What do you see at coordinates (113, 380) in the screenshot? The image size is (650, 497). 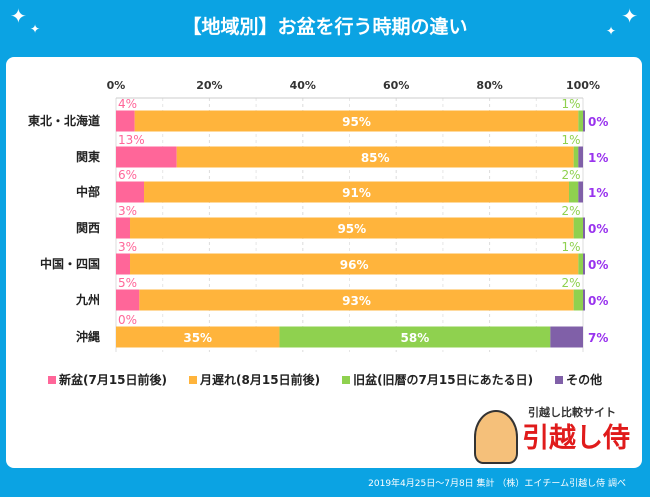 I see `legend-label: 新盆(7月15日前後)` at bounding box center [113, 380].